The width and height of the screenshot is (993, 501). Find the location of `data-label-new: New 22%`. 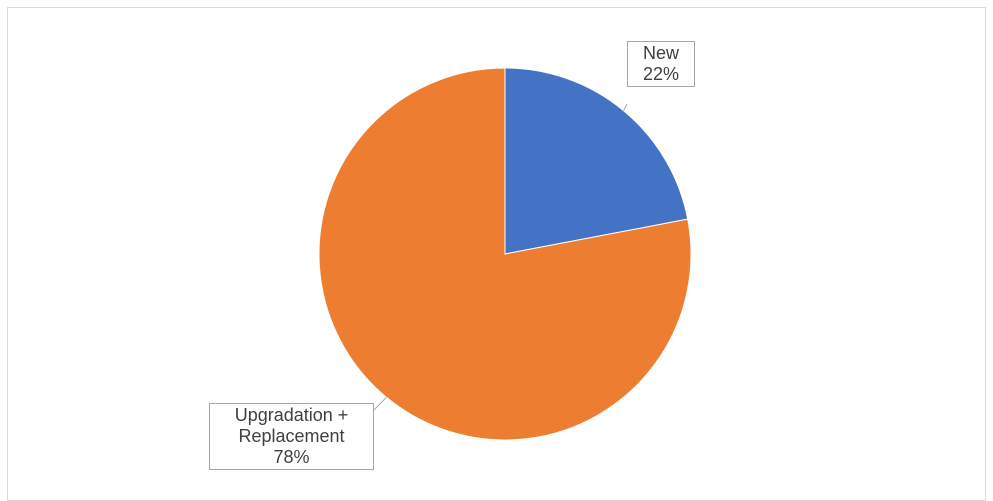

data-label-new: New 22% is located at coordinates (661, 64).